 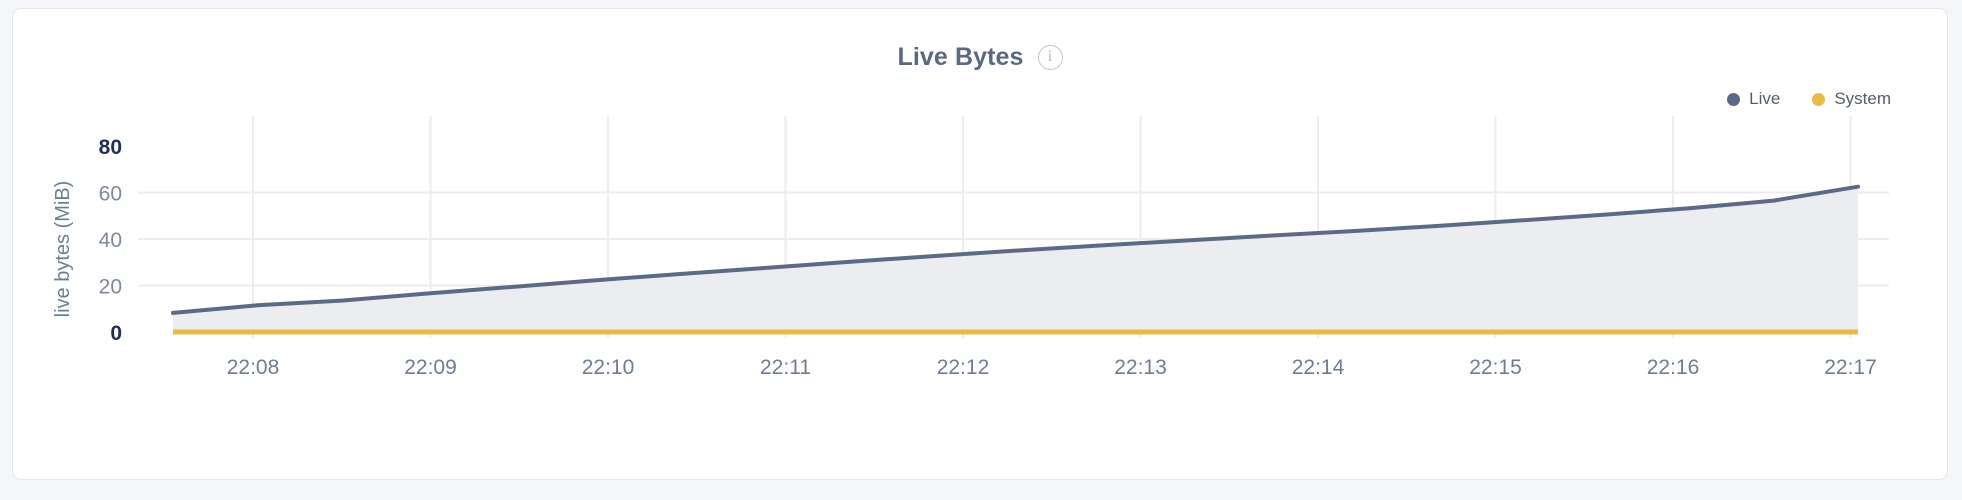 What do you see at coordinates (253, 367) in the screenshot?
I see `x-tick-label: 22:08` at bounding box center [253, 367].